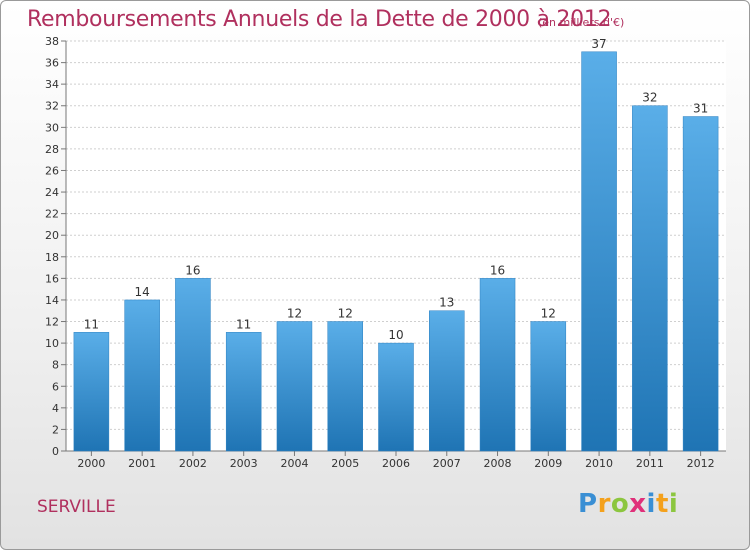  What do you see at coordinates (294, 386) in the screenshot?
I see `bar-2004` at bounding box center [294, 386].